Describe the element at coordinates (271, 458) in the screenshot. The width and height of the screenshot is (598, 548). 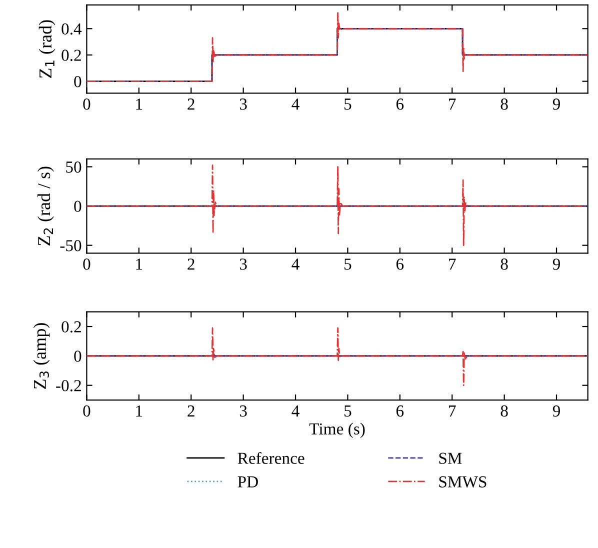
I see `legend-label: Reference` at that location.